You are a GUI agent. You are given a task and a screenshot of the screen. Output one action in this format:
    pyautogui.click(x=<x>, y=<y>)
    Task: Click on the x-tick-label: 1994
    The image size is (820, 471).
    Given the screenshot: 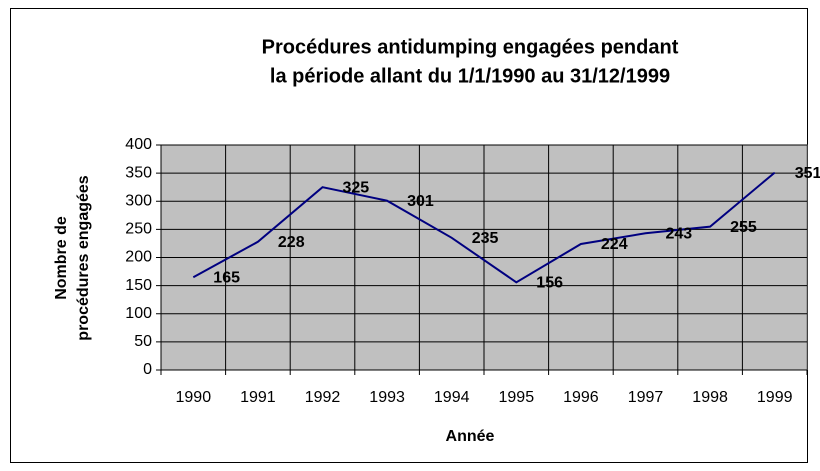 What is the action you would take?
    pyautogui.click(x=452, y=397)
    